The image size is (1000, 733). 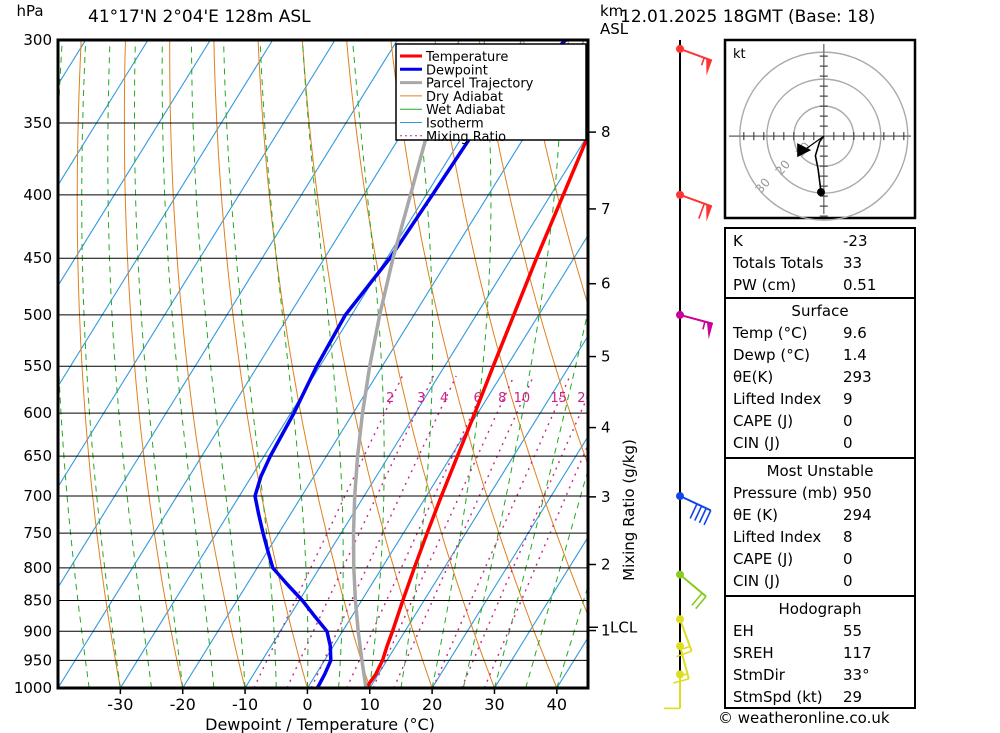 I want to click on temperature-tick-label: 10, so click(x=370, y=704).